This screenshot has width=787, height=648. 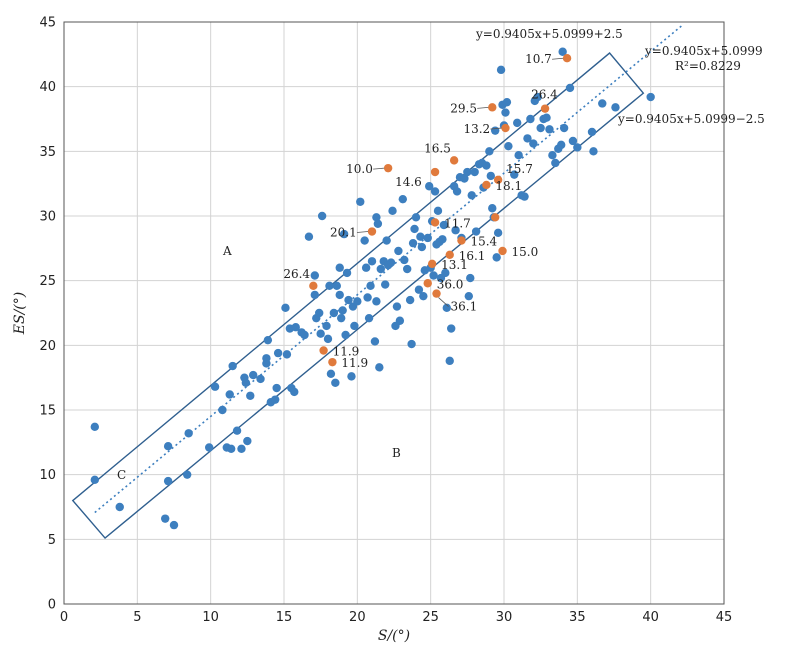 I want to click on point-value-label: 16.5, so click(x=437, y=148).